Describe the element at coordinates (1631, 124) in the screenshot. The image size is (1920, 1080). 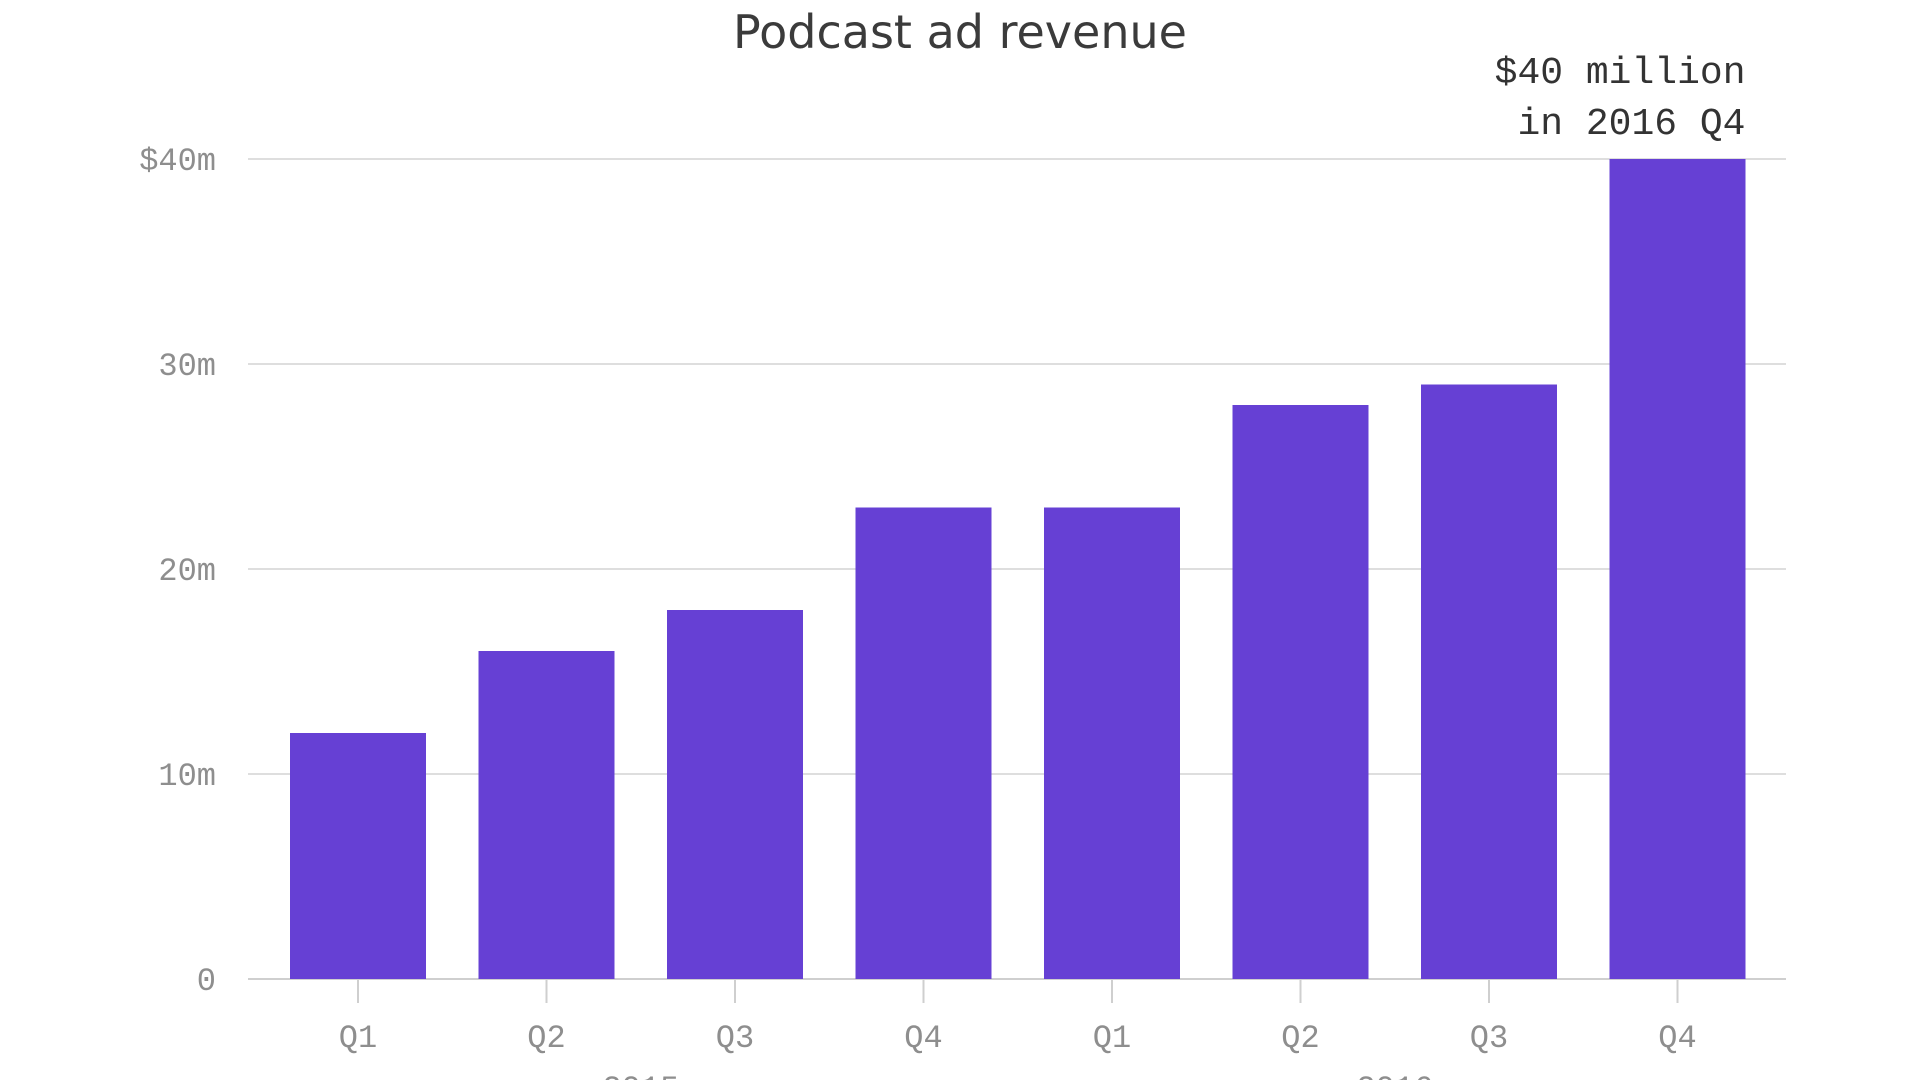
I see `annotation-line: in 2016 Q4` at that location.